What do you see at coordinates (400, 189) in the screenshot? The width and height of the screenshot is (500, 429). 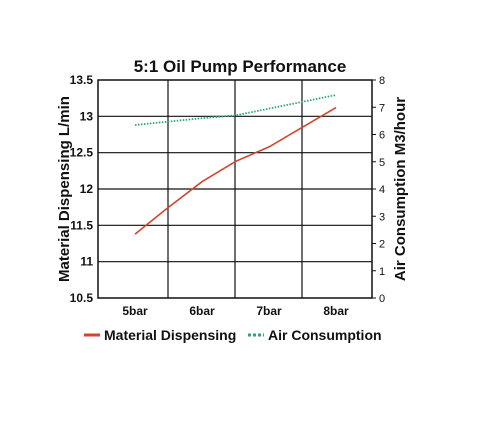 I see `y2-axis-label: Air Consumption M3/hour` at bounding box center [400, 189].